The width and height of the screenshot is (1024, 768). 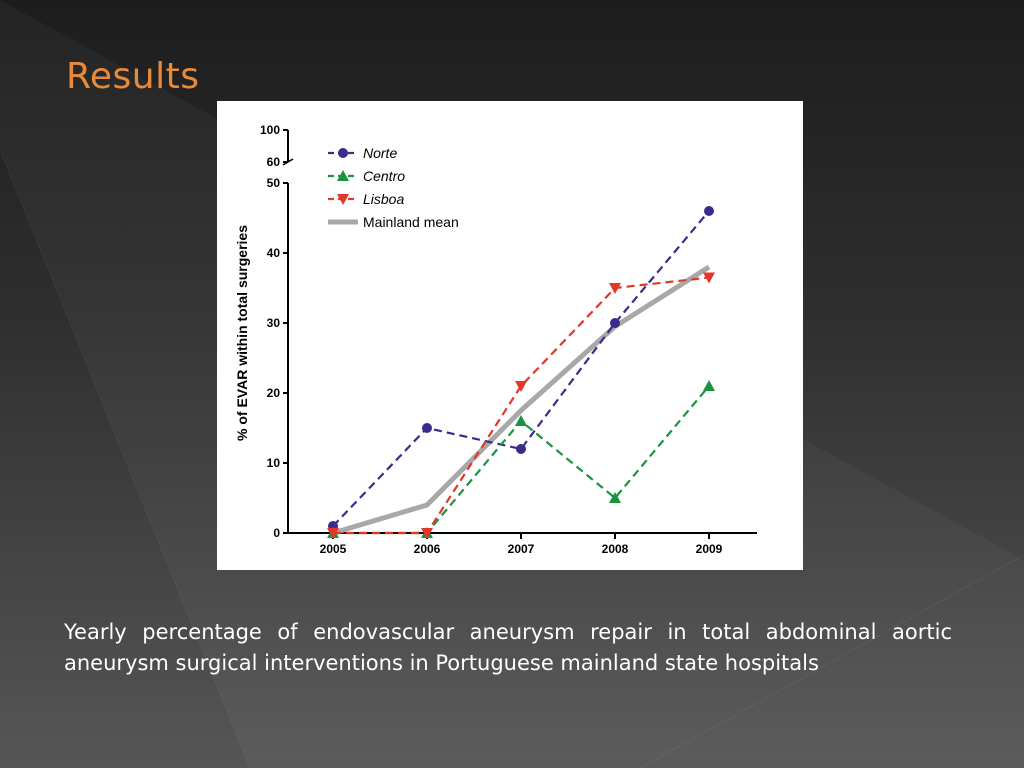 What do you see at coordinates (333, 549) in the screenshot?
I see `x-tick-label: 2005` at bounding box center [333, 549].